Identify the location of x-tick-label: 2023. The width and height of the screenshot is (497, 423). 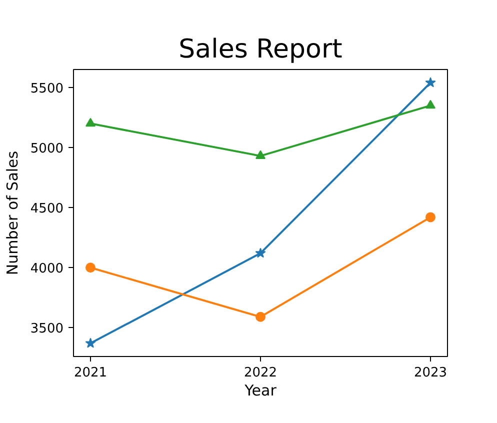
(431, 373).